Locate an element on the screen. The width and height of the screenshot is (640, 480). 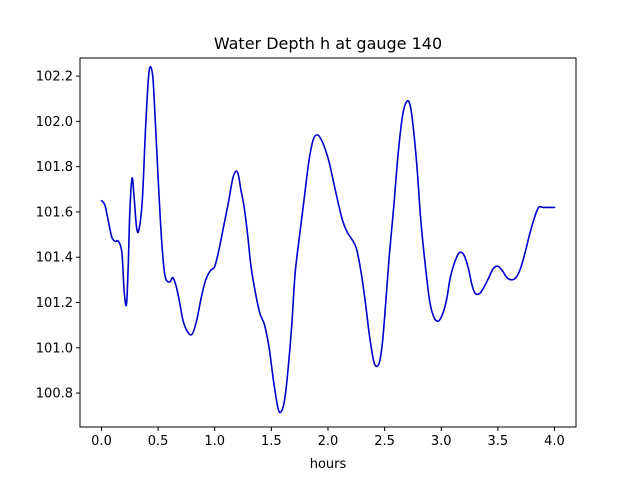
x-tick-label: 0.0 is located at coordinates (101, 441).